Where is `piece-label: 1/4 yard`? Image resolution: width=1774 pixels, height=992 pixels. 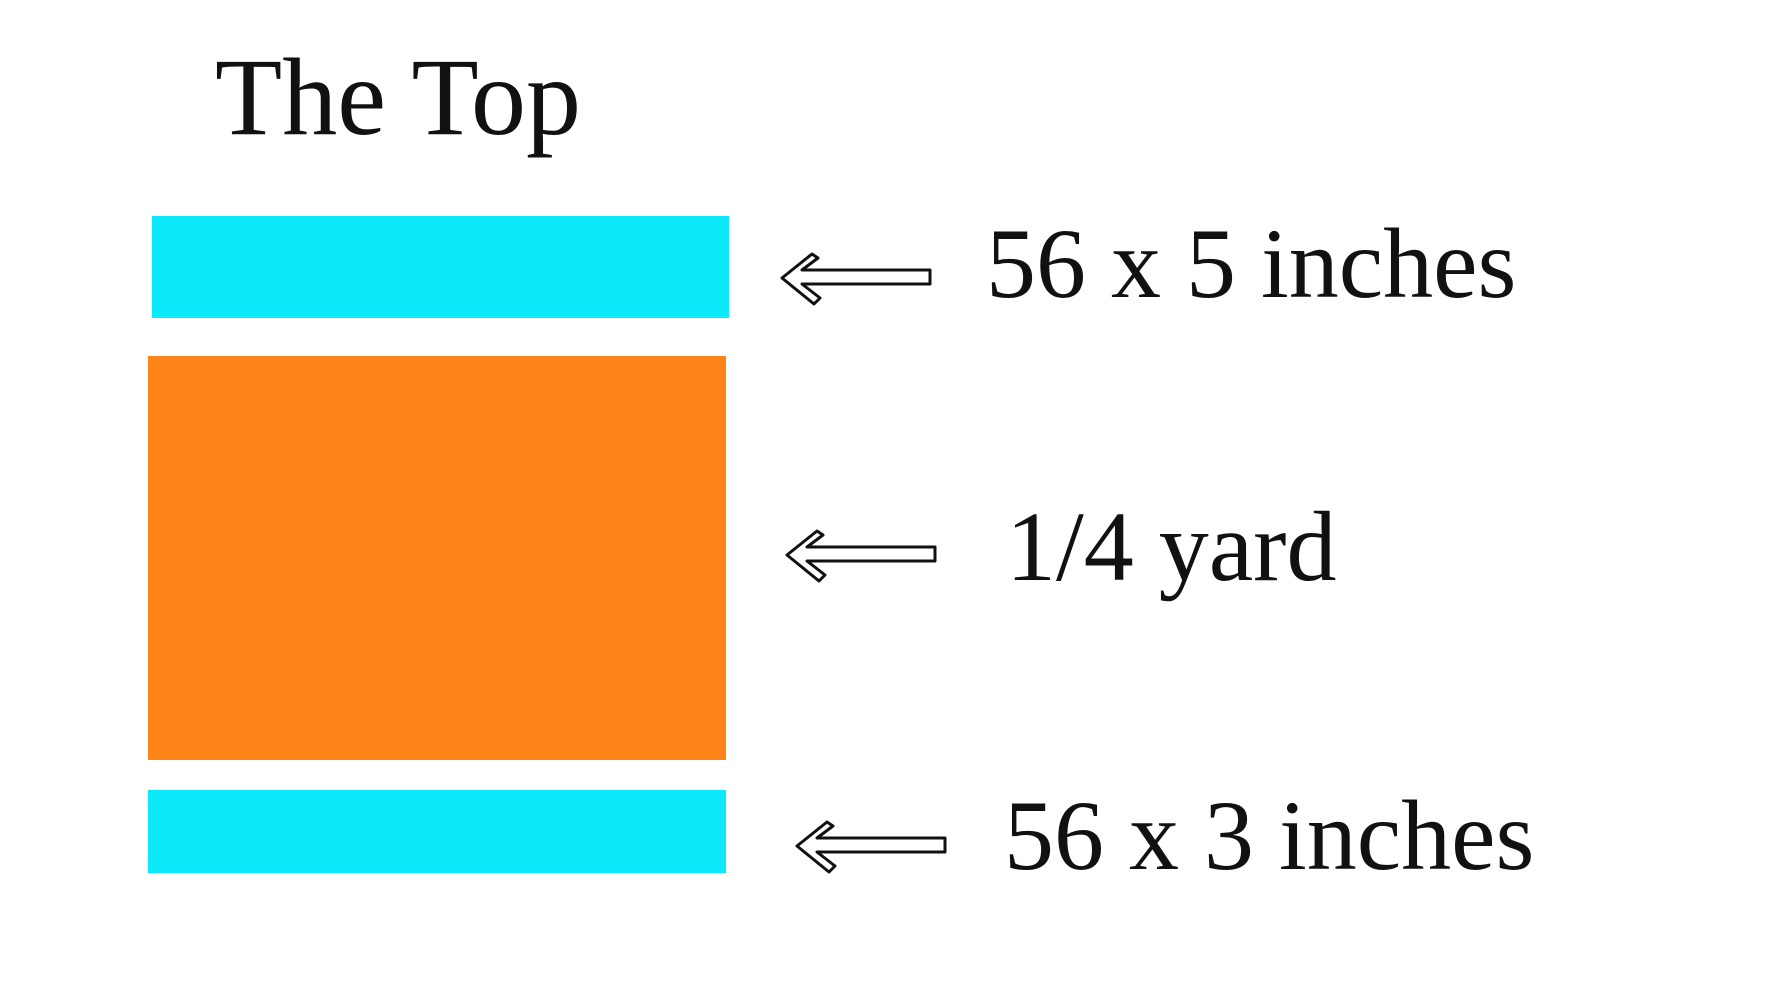 piece-label: 1/4 yard is located at coordinates (1171, 546).